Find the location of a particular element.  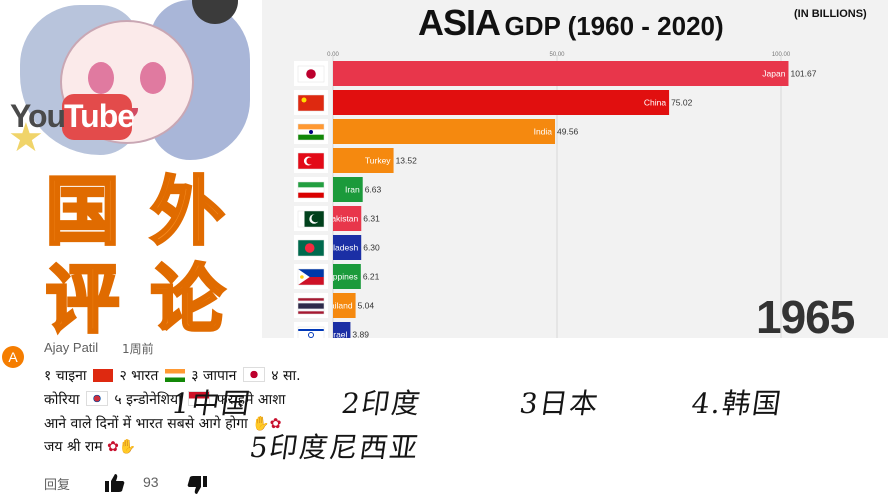

comment-text: कोरिया is located at coordinates (62, 400).